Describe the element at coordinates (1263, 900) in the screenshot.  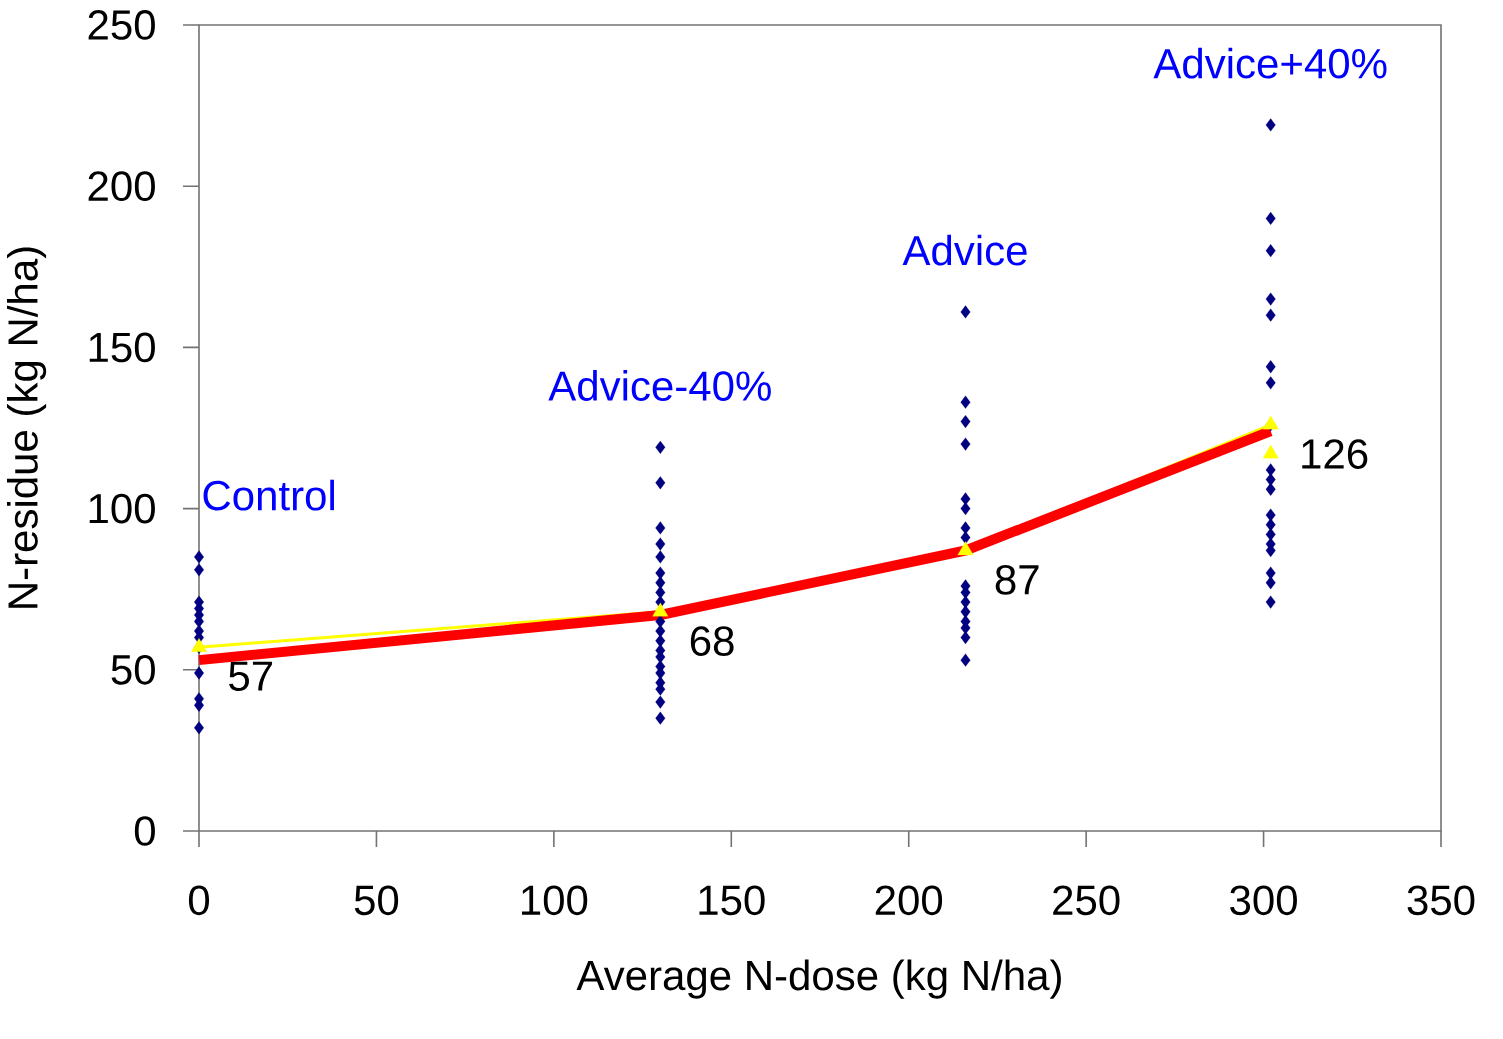
I see `x-tick-label: 300` at that location.